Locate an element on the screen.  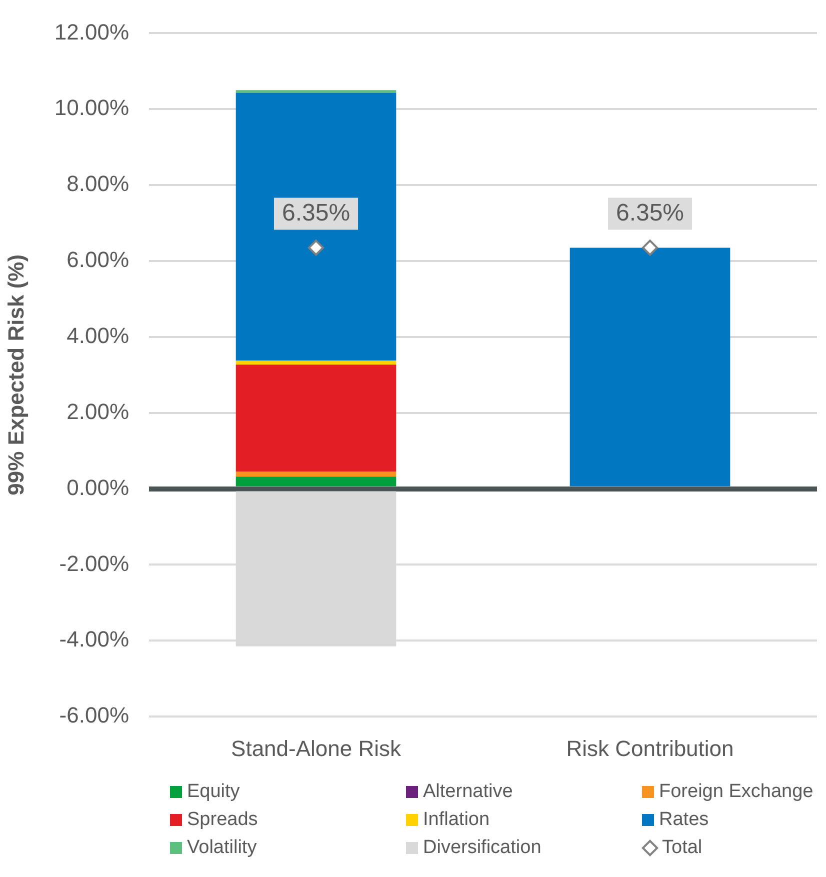
y-tick-label: 2.00% is located at coordinates (98, 411).